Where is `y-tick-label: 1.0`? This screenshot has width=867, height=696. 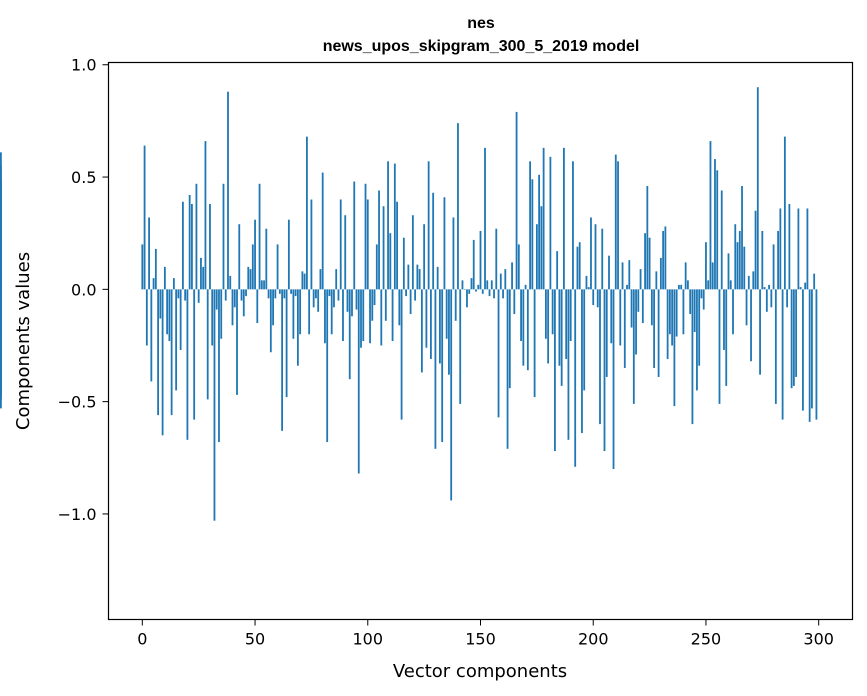 y-tick-label: 1.0 is located at coordinates (83, 65).